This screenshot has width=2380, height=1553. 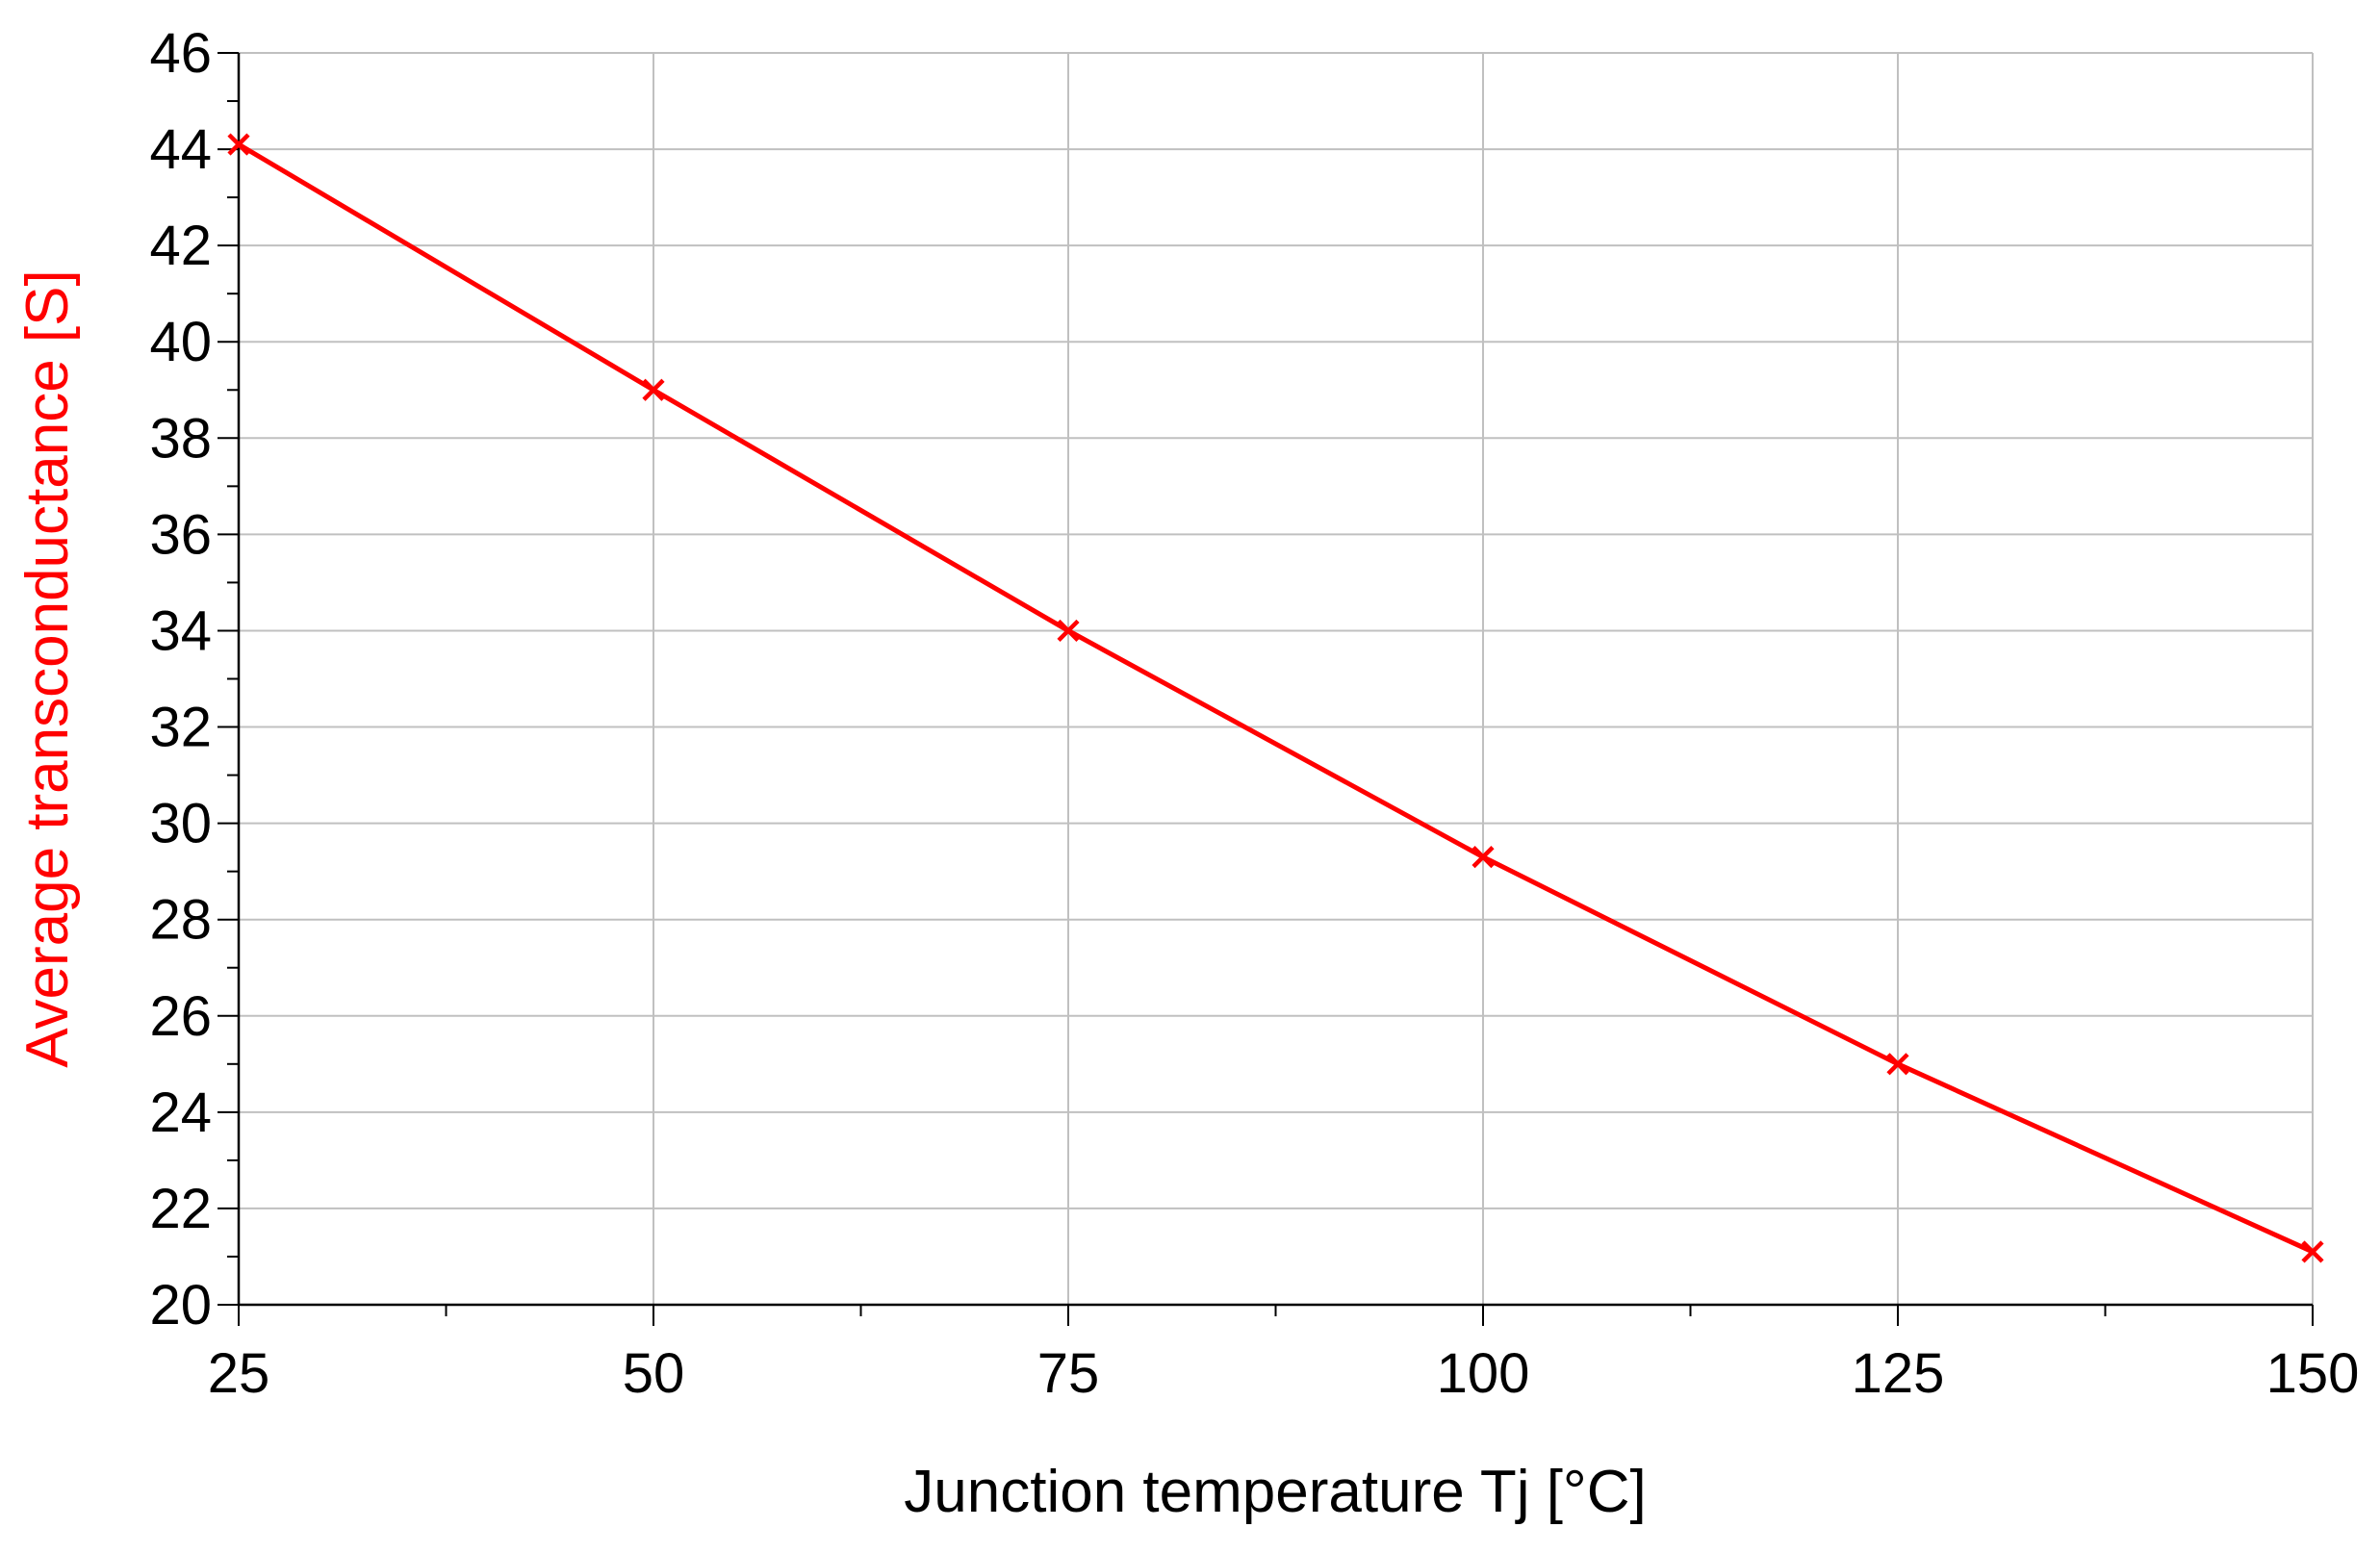 What do you see at coordinates (1068, 1373) in the screenshot?
I see `x-tick-label: 75` at bounding box center [1068, 1373].